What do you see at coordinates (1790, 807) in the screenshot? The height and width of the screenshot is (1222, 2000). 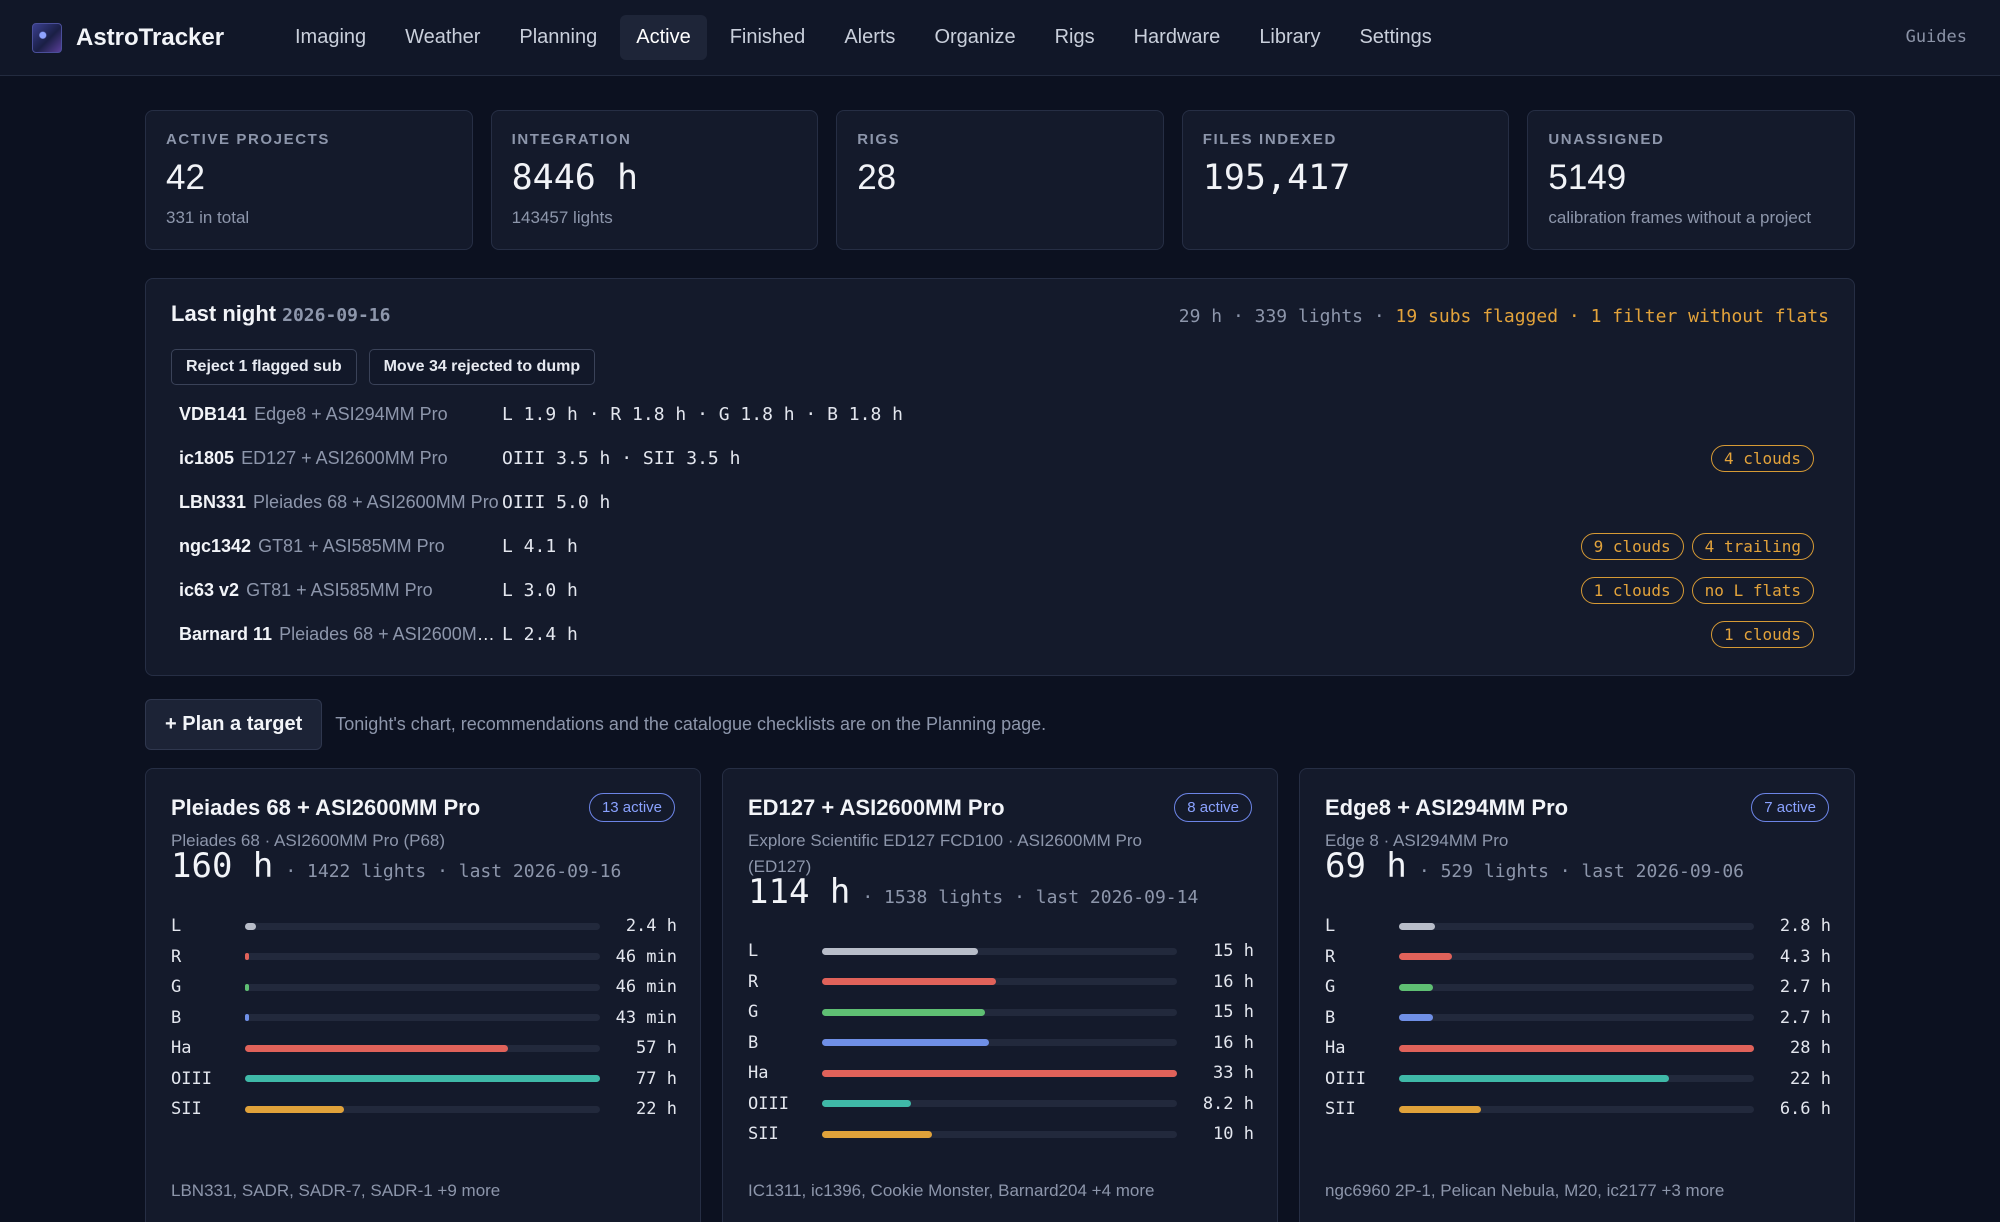 I see `active-count-badge: 7 active` at bounding box center [1790, 807].